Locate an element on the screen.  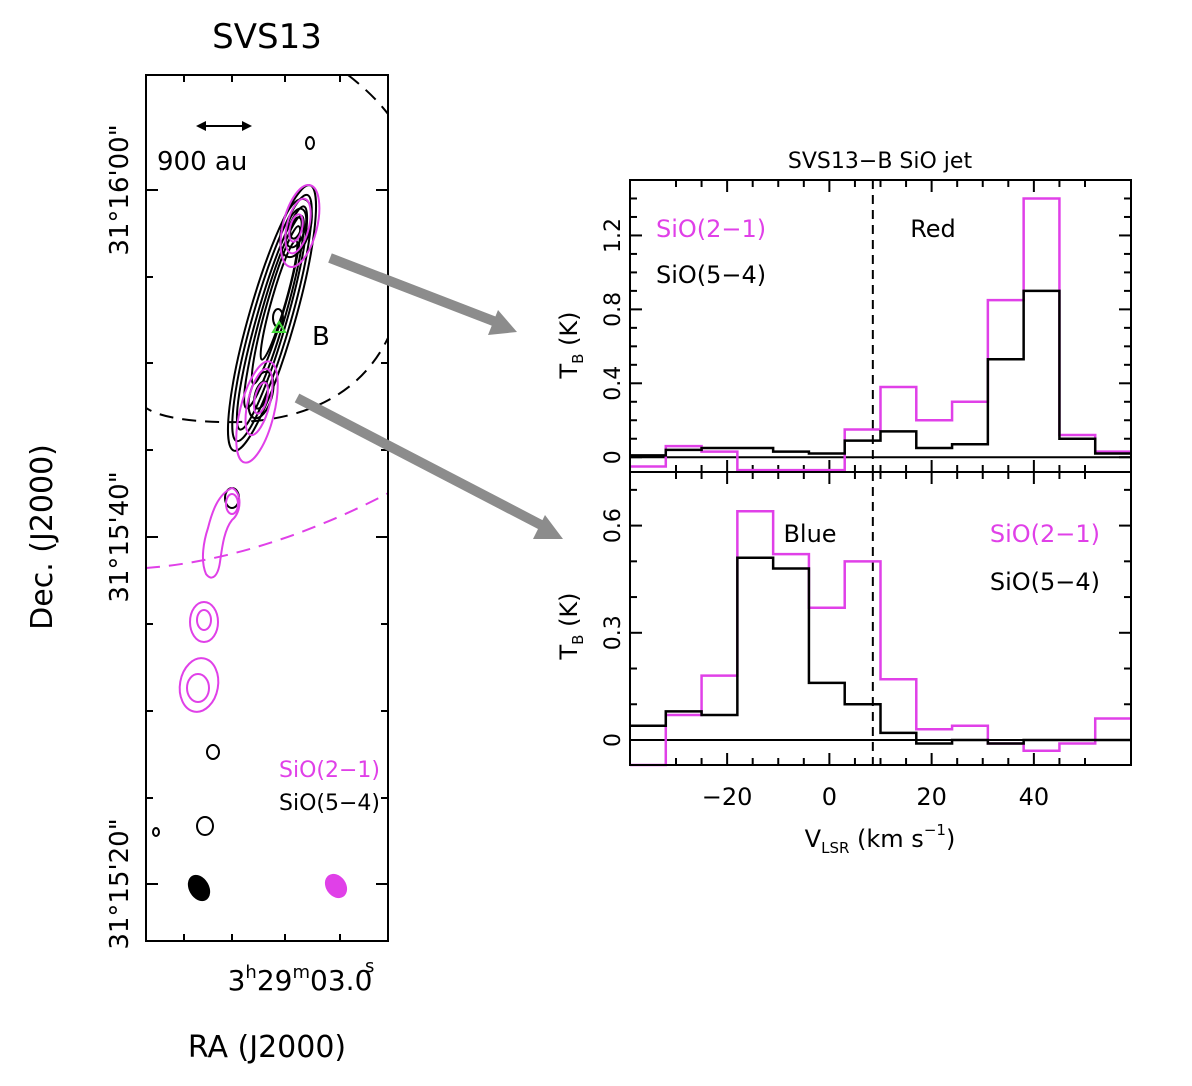
panel-blue-ticks is located at coordinates (880, 618).